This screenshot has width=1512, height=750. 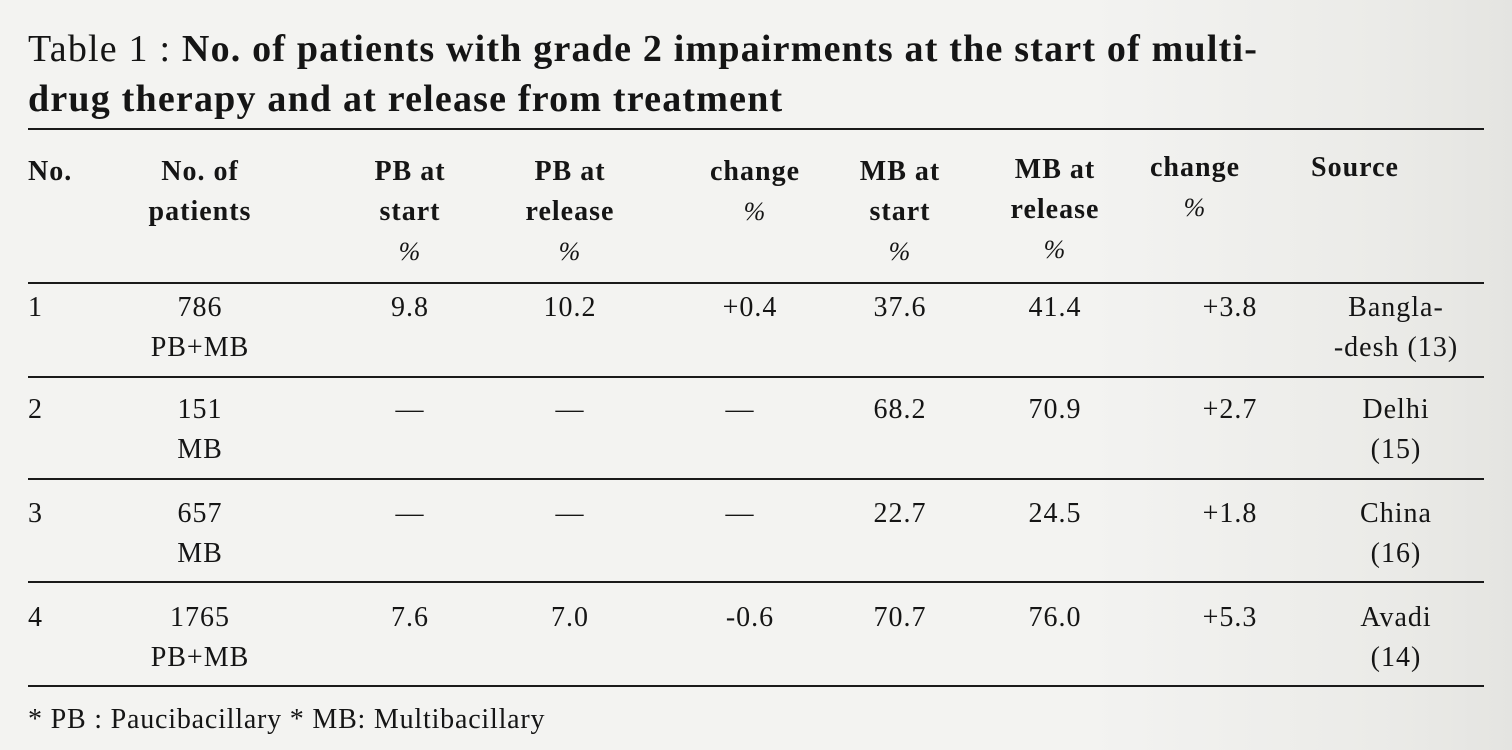 What do you see at coordinates (410, 513) in the screenshot?
I see `row3-pb-start: —` at bounding box center [410, 513].